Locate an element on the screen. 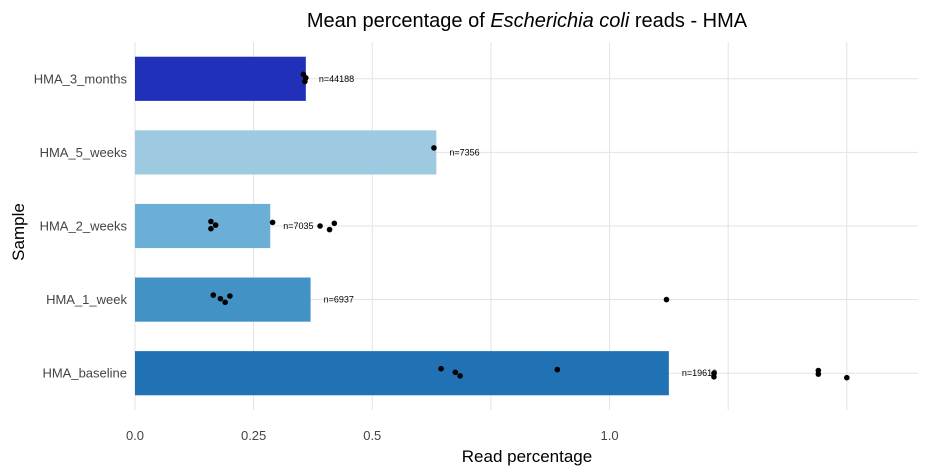 This screenshot has height=474, width=928. x-tick-label: 0.25 is located at coordinates (253, 435).